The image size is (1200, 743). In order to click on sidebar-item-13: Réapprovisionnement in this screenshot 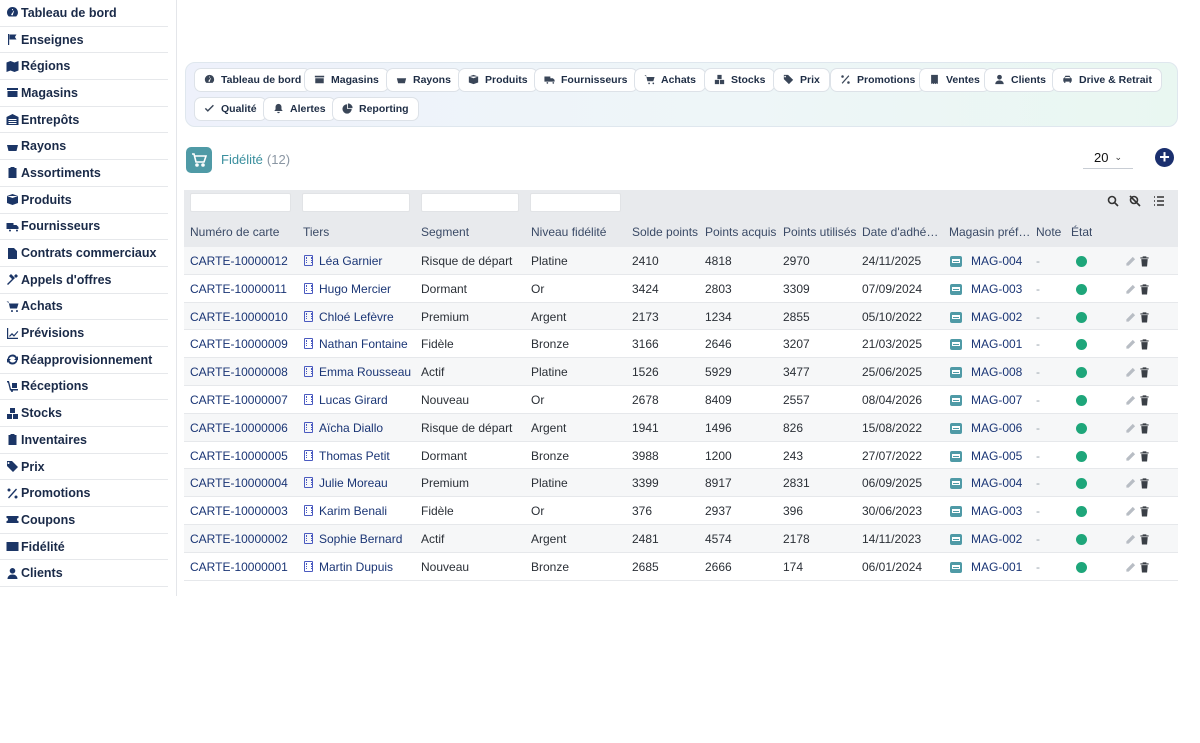, I will do `click(84, 360)`.